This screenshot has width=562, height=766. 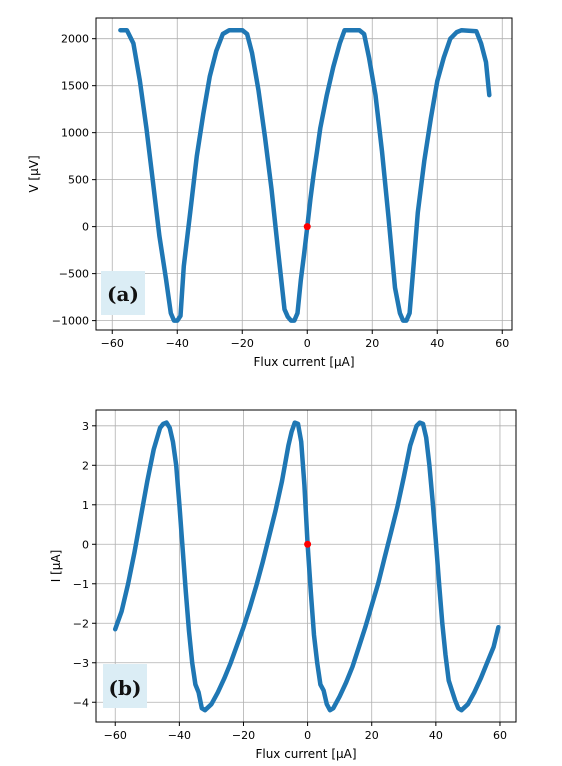 I want to click on chart-b-y-tick-label: −2, so click(x=81, y=623).